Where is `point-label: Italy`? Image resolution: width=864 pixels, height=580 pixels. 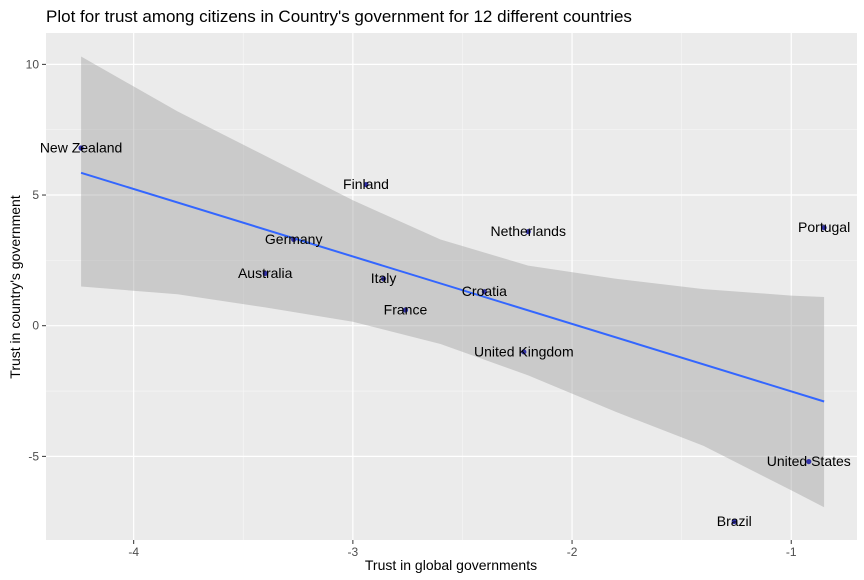
point-label: Italy is located at coordinates (384, 278).